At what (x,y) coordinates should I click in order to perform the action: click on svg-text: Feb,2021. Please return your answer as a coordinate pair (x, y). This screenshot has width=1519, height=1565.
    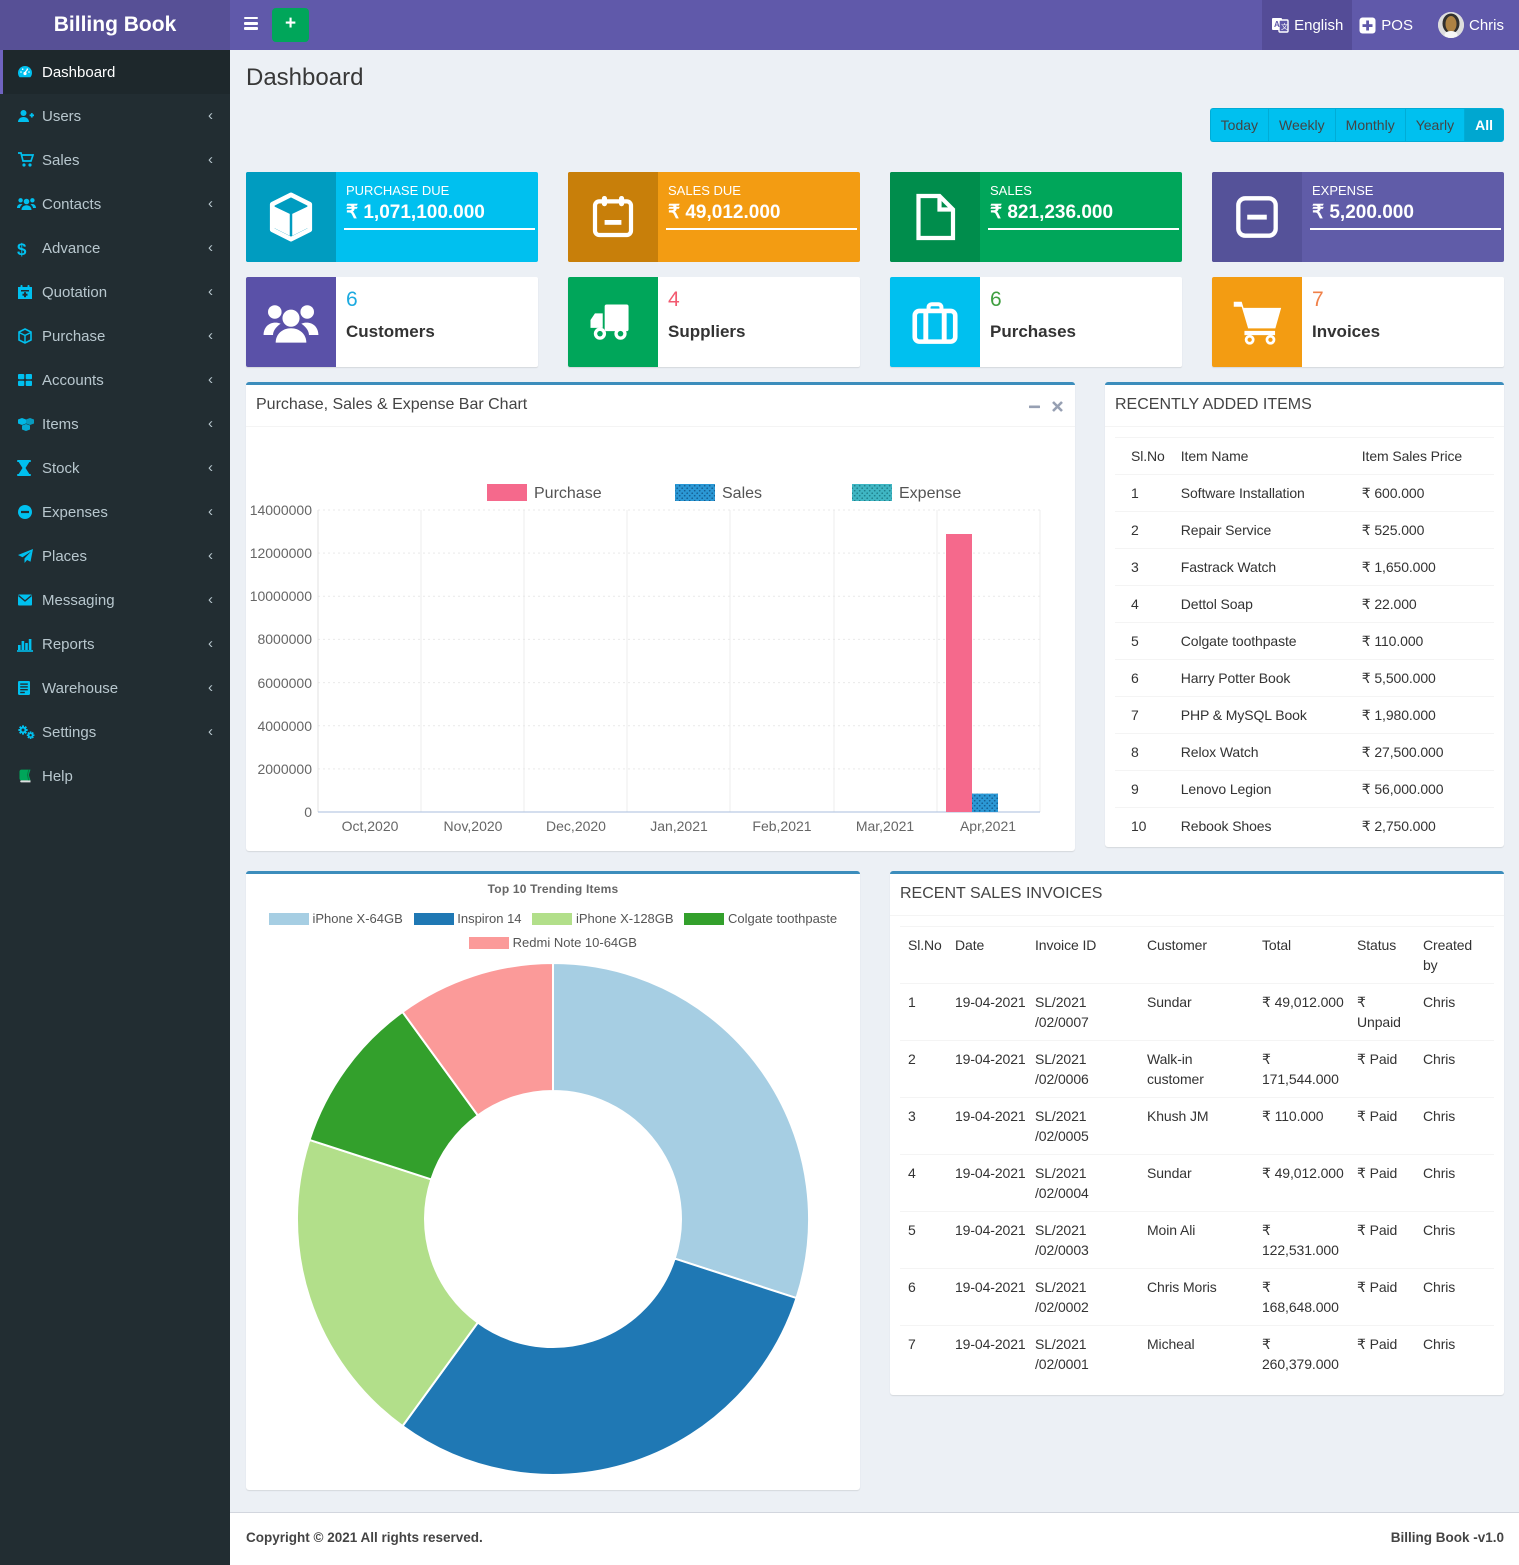
    Looking at the image, I should click on (781, 826).